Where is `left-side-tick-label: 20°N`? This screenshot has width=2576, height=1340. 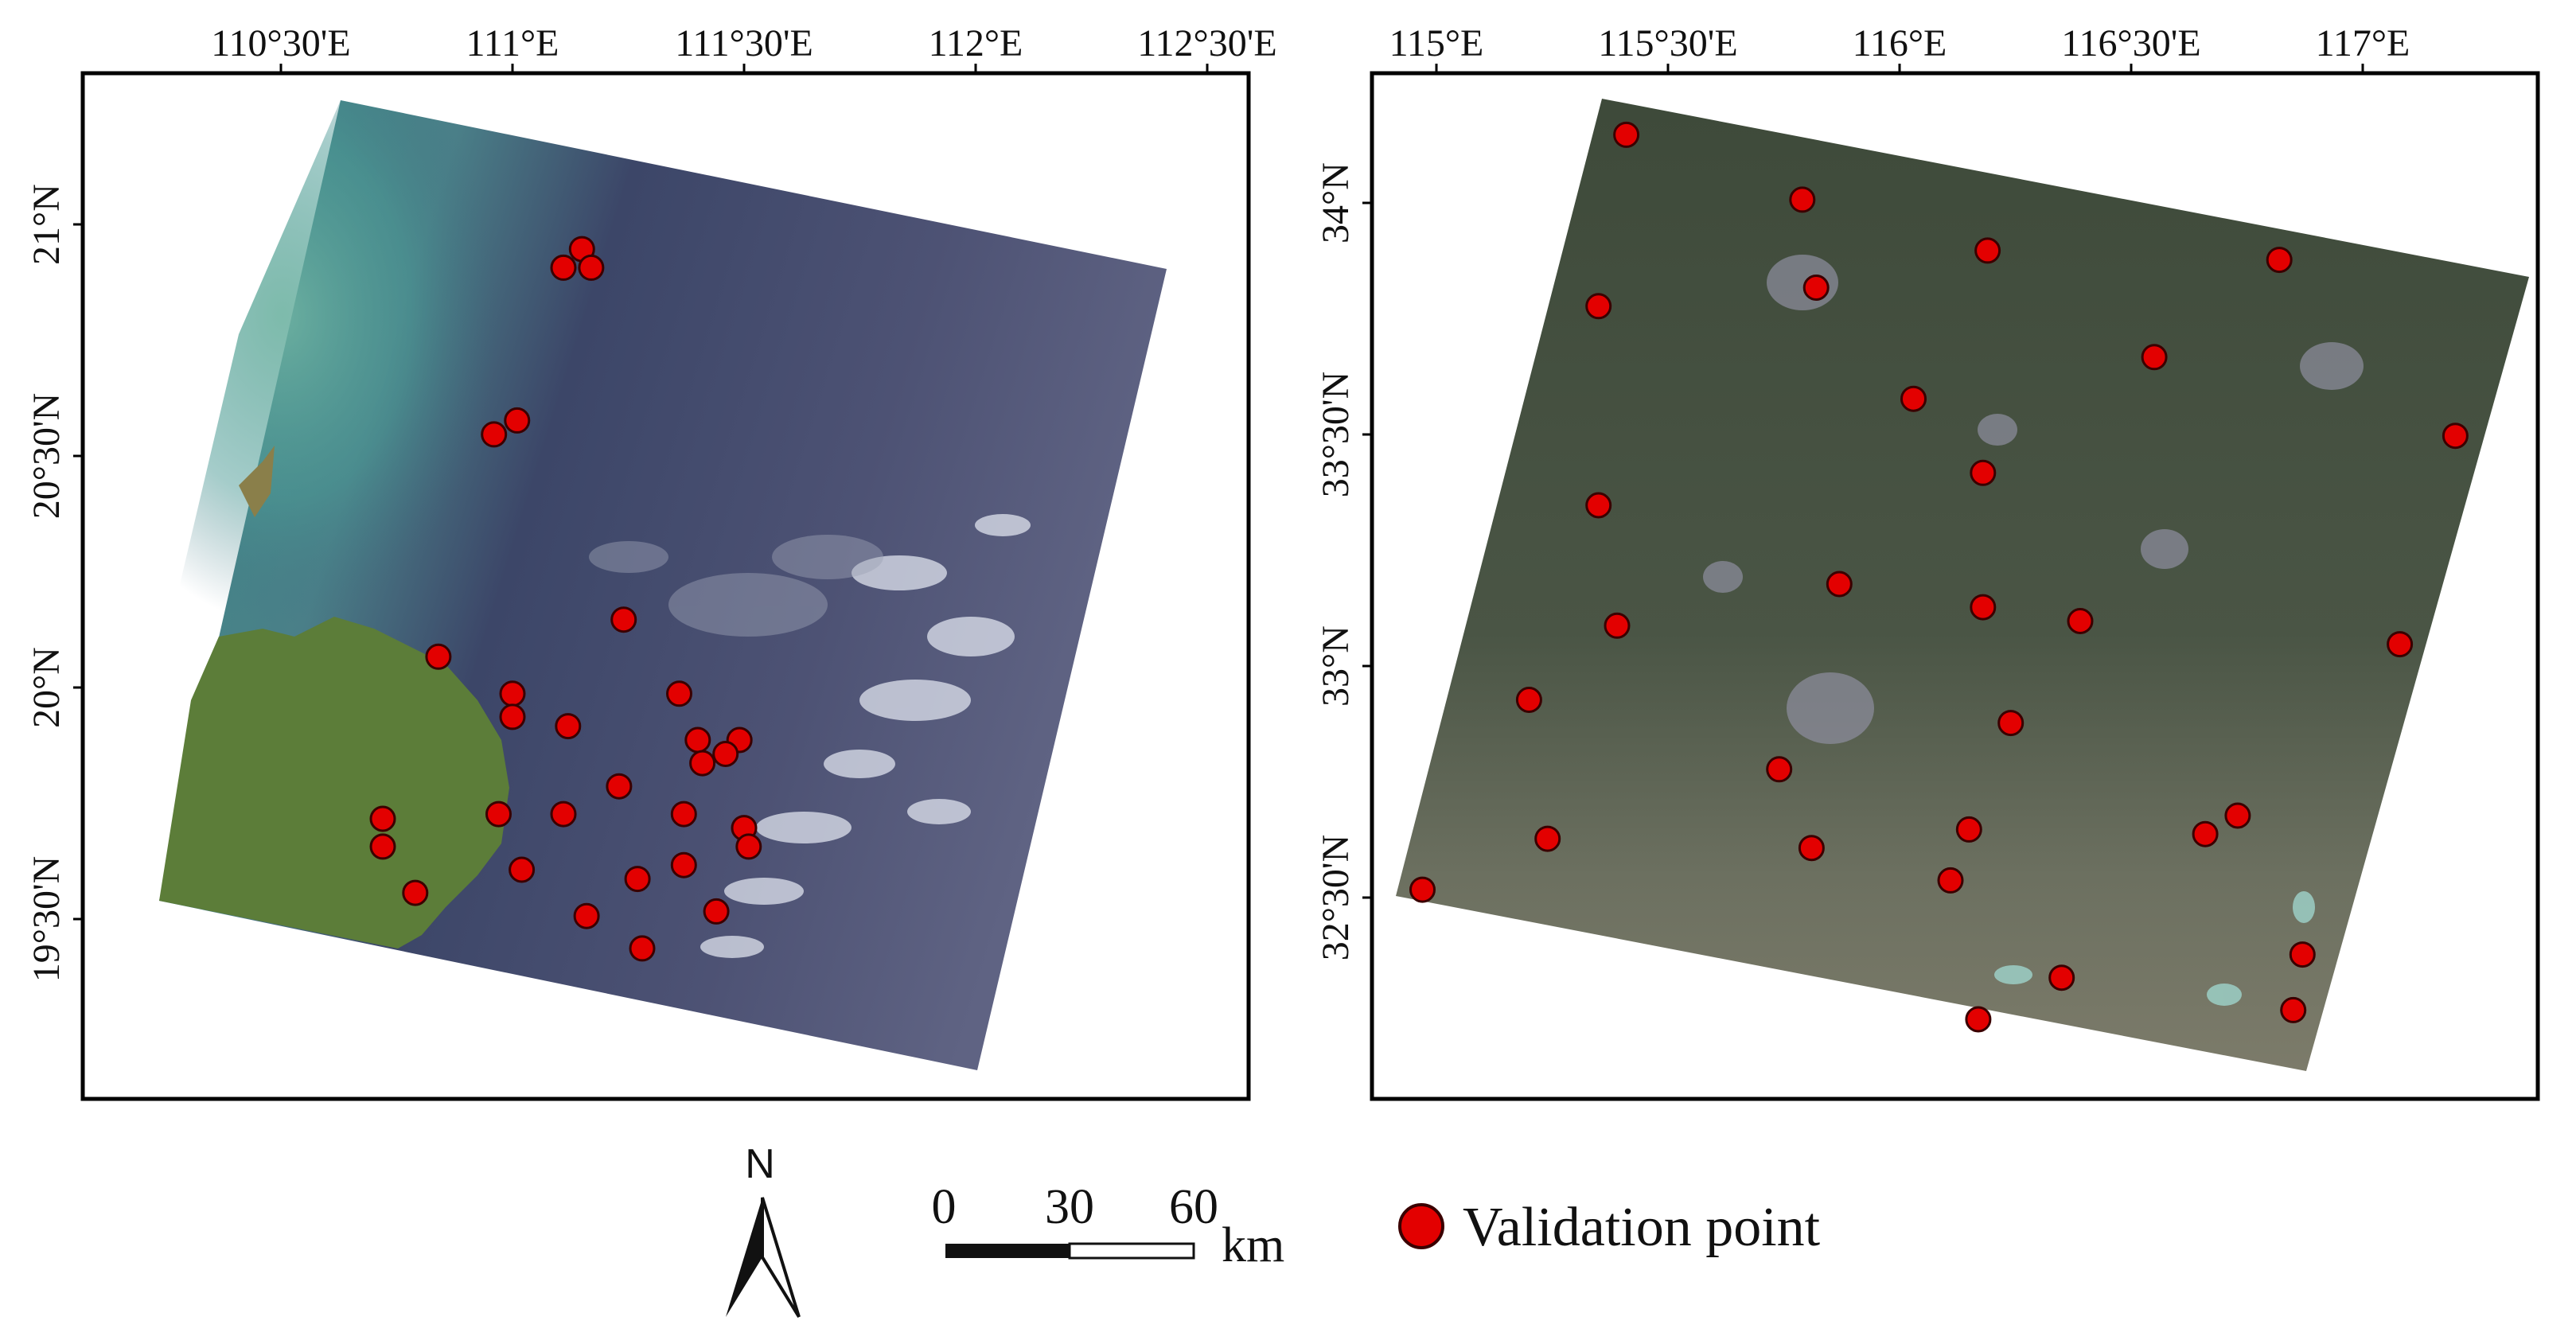
left-side-tick-label: 20°N is located at coordinates (46, 687).